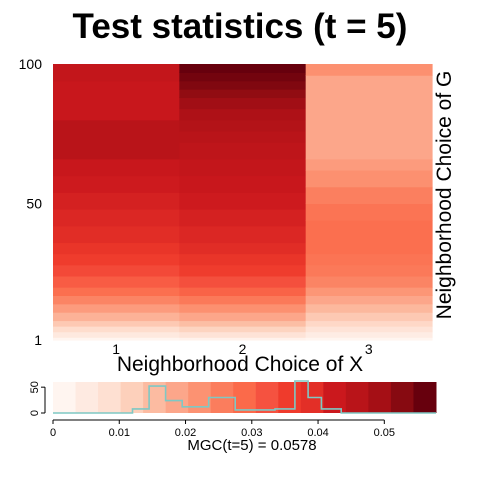  Describe the element at coordinates (35, 387) in the screenshot. I see `hist-y-tick-label: 50` at that location.